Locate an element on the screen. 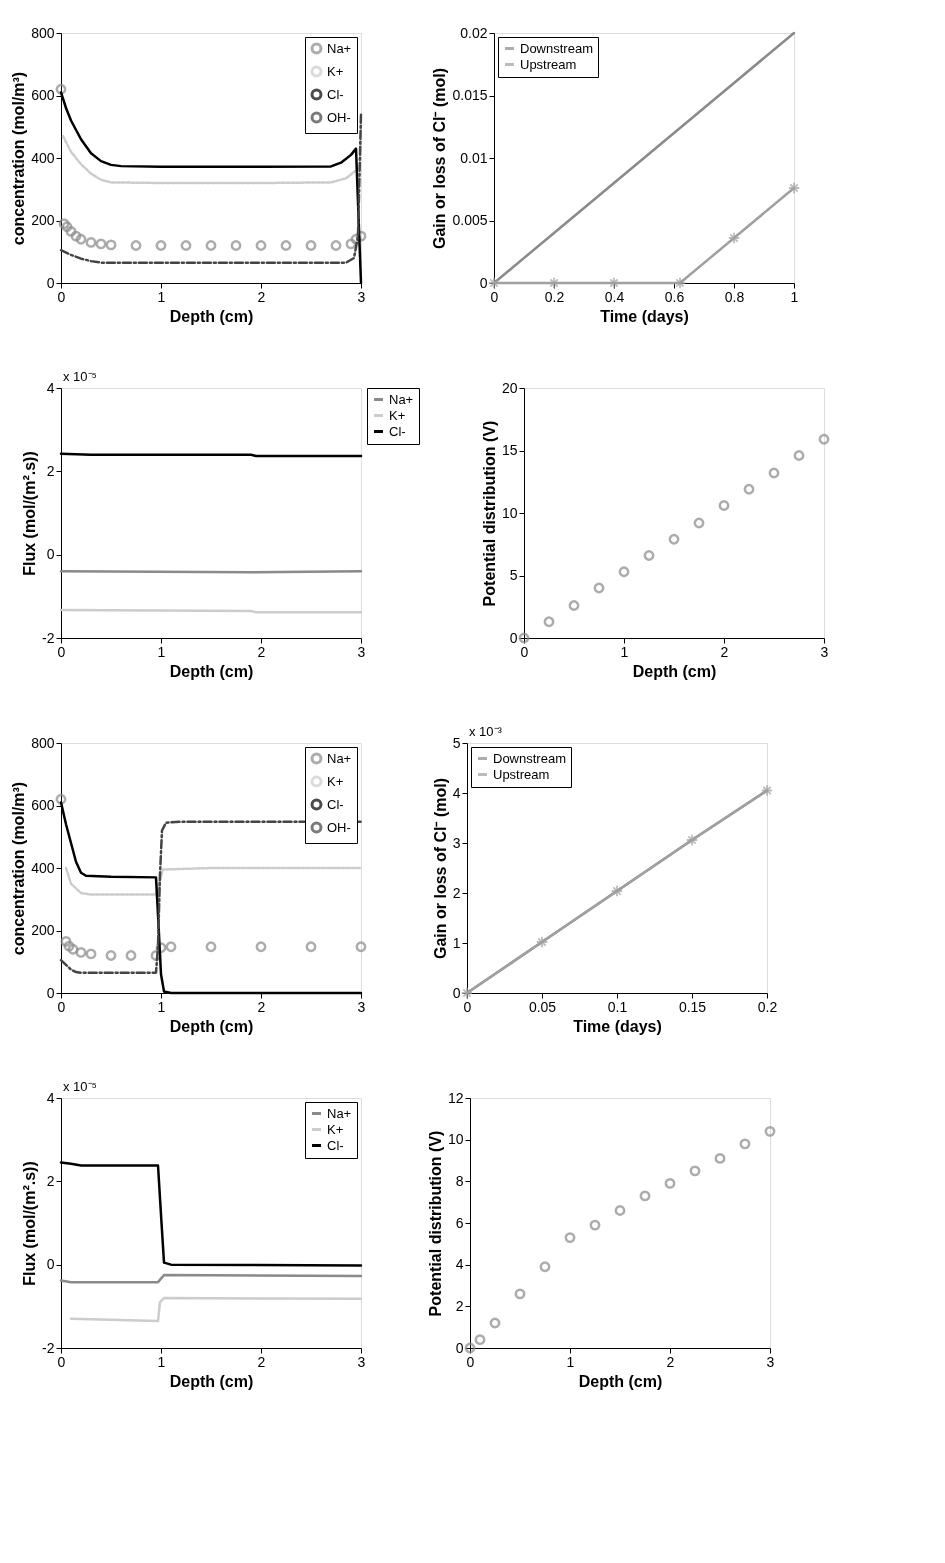 The height and width of the screenshot is (1563, 945). x-tick-label: 0.6 is located at coordinates (674, 296).